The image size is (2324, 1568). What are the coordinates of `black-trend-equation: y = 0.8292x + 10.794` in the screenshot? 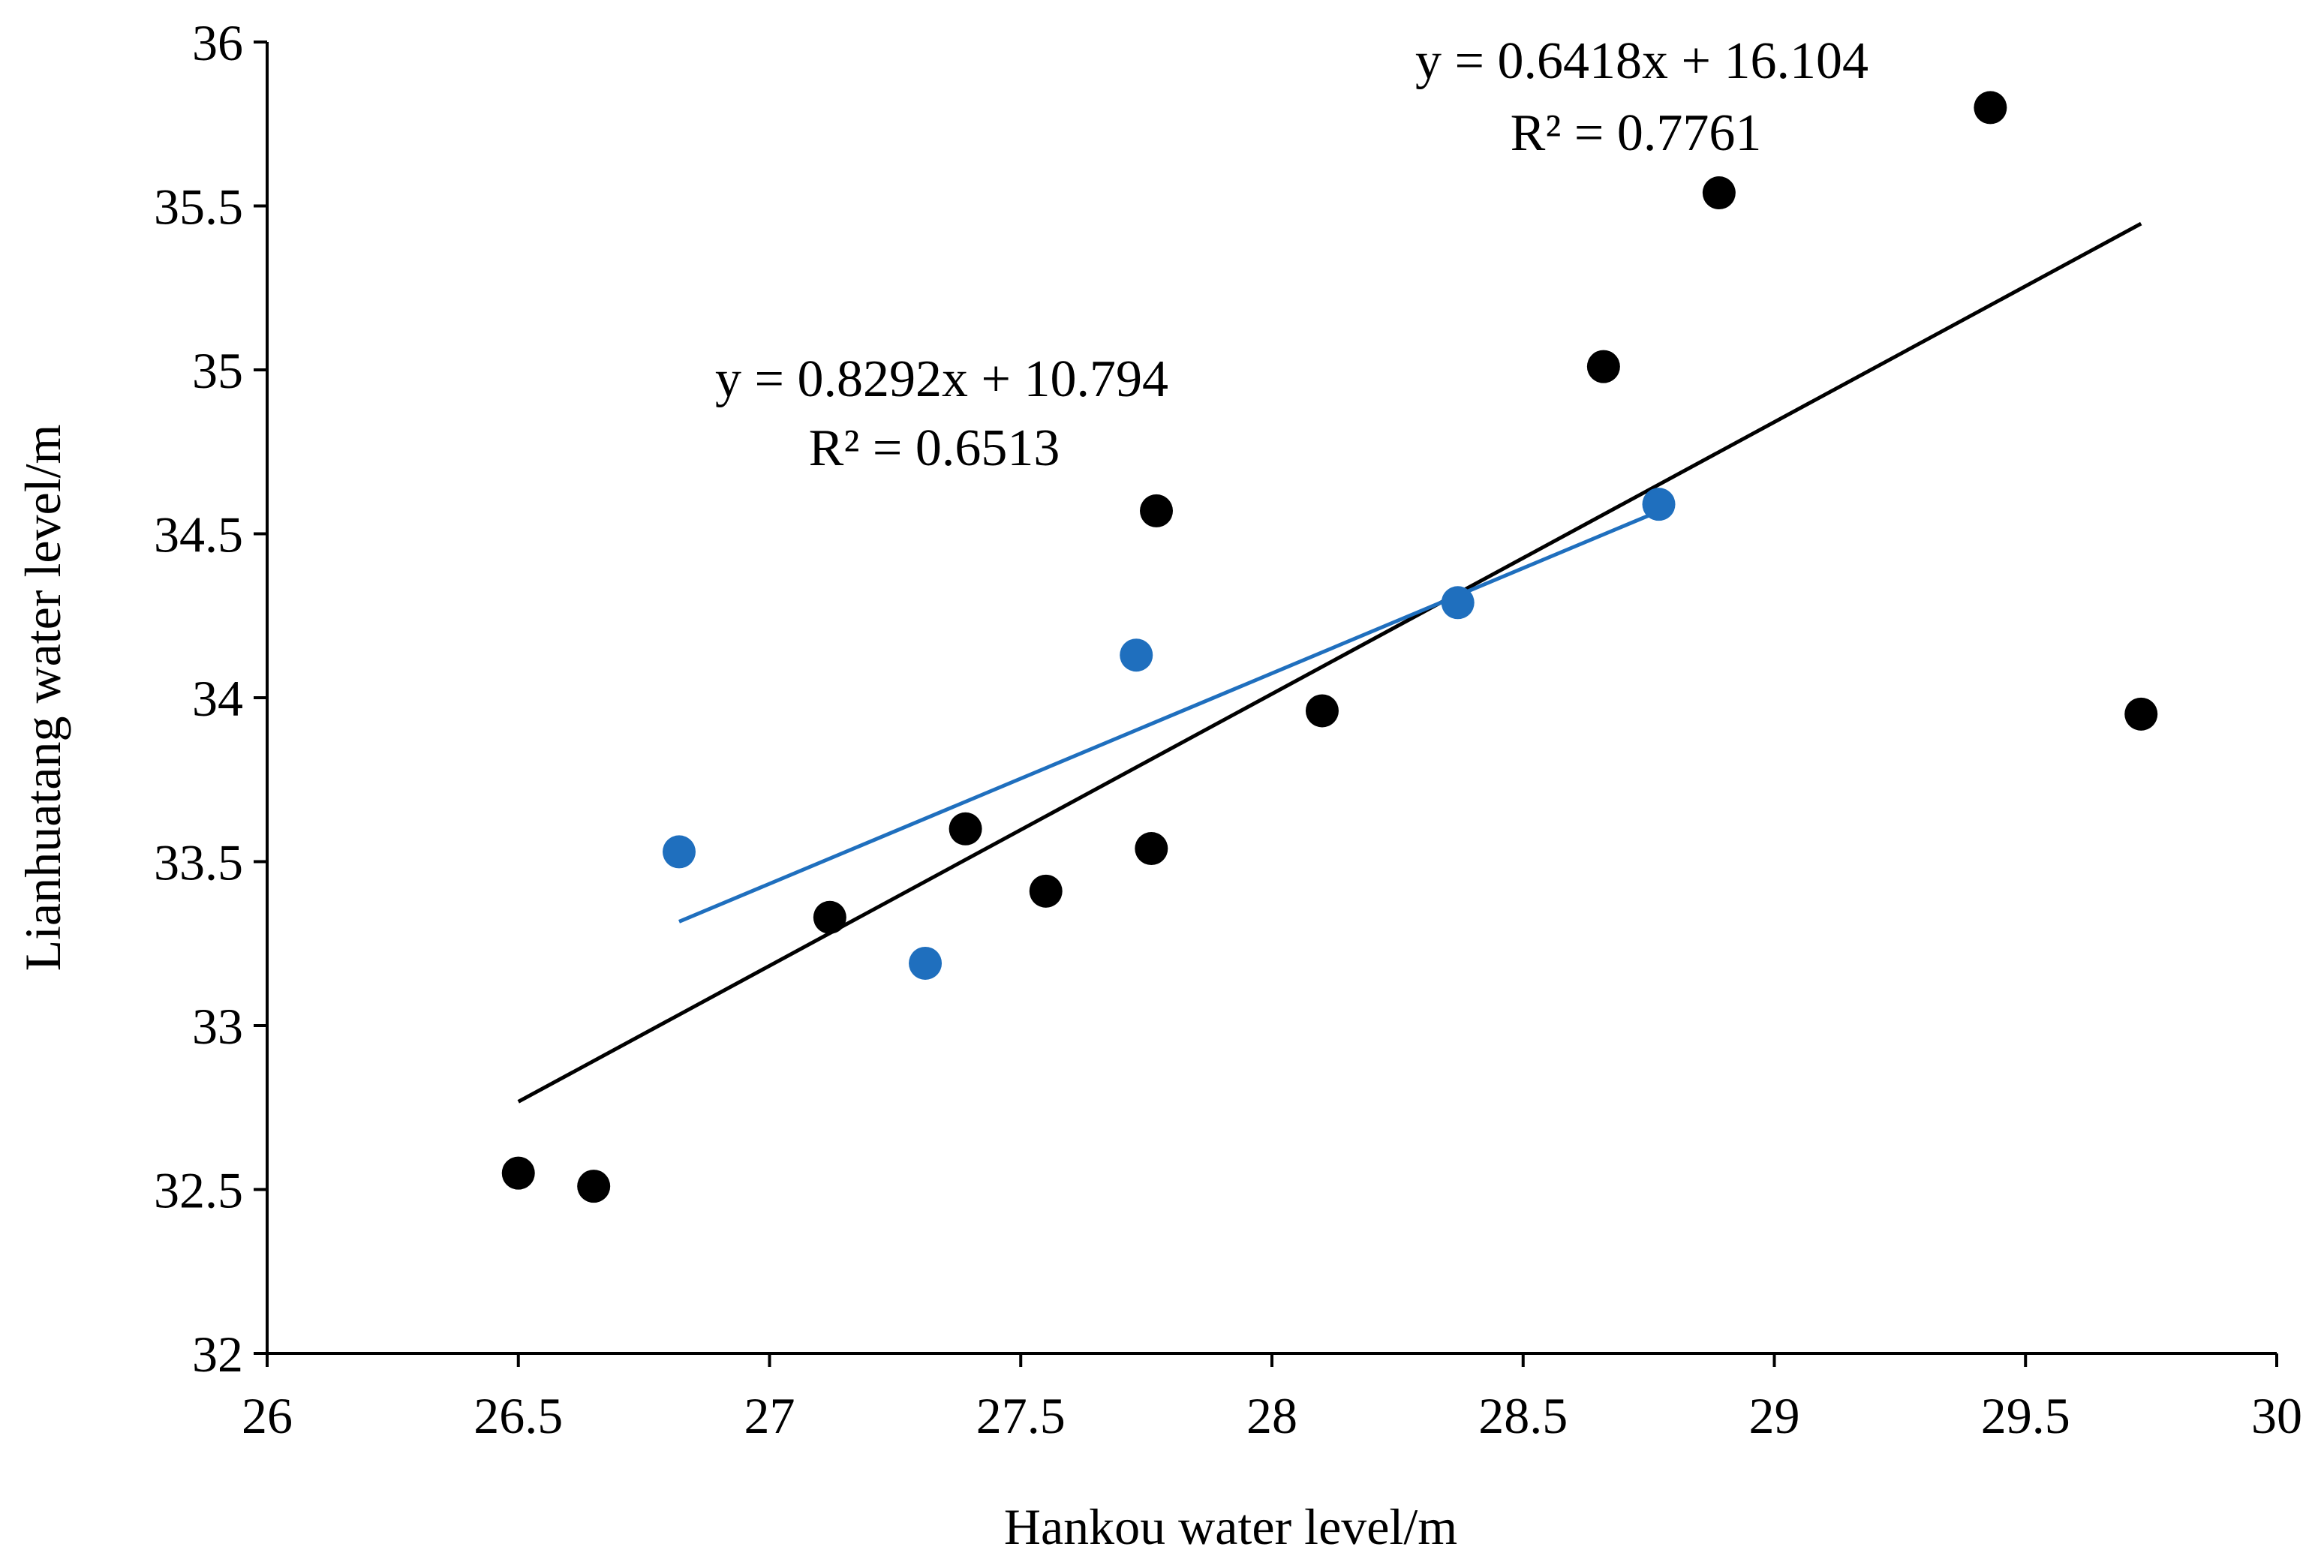 It's located at (942, 379).